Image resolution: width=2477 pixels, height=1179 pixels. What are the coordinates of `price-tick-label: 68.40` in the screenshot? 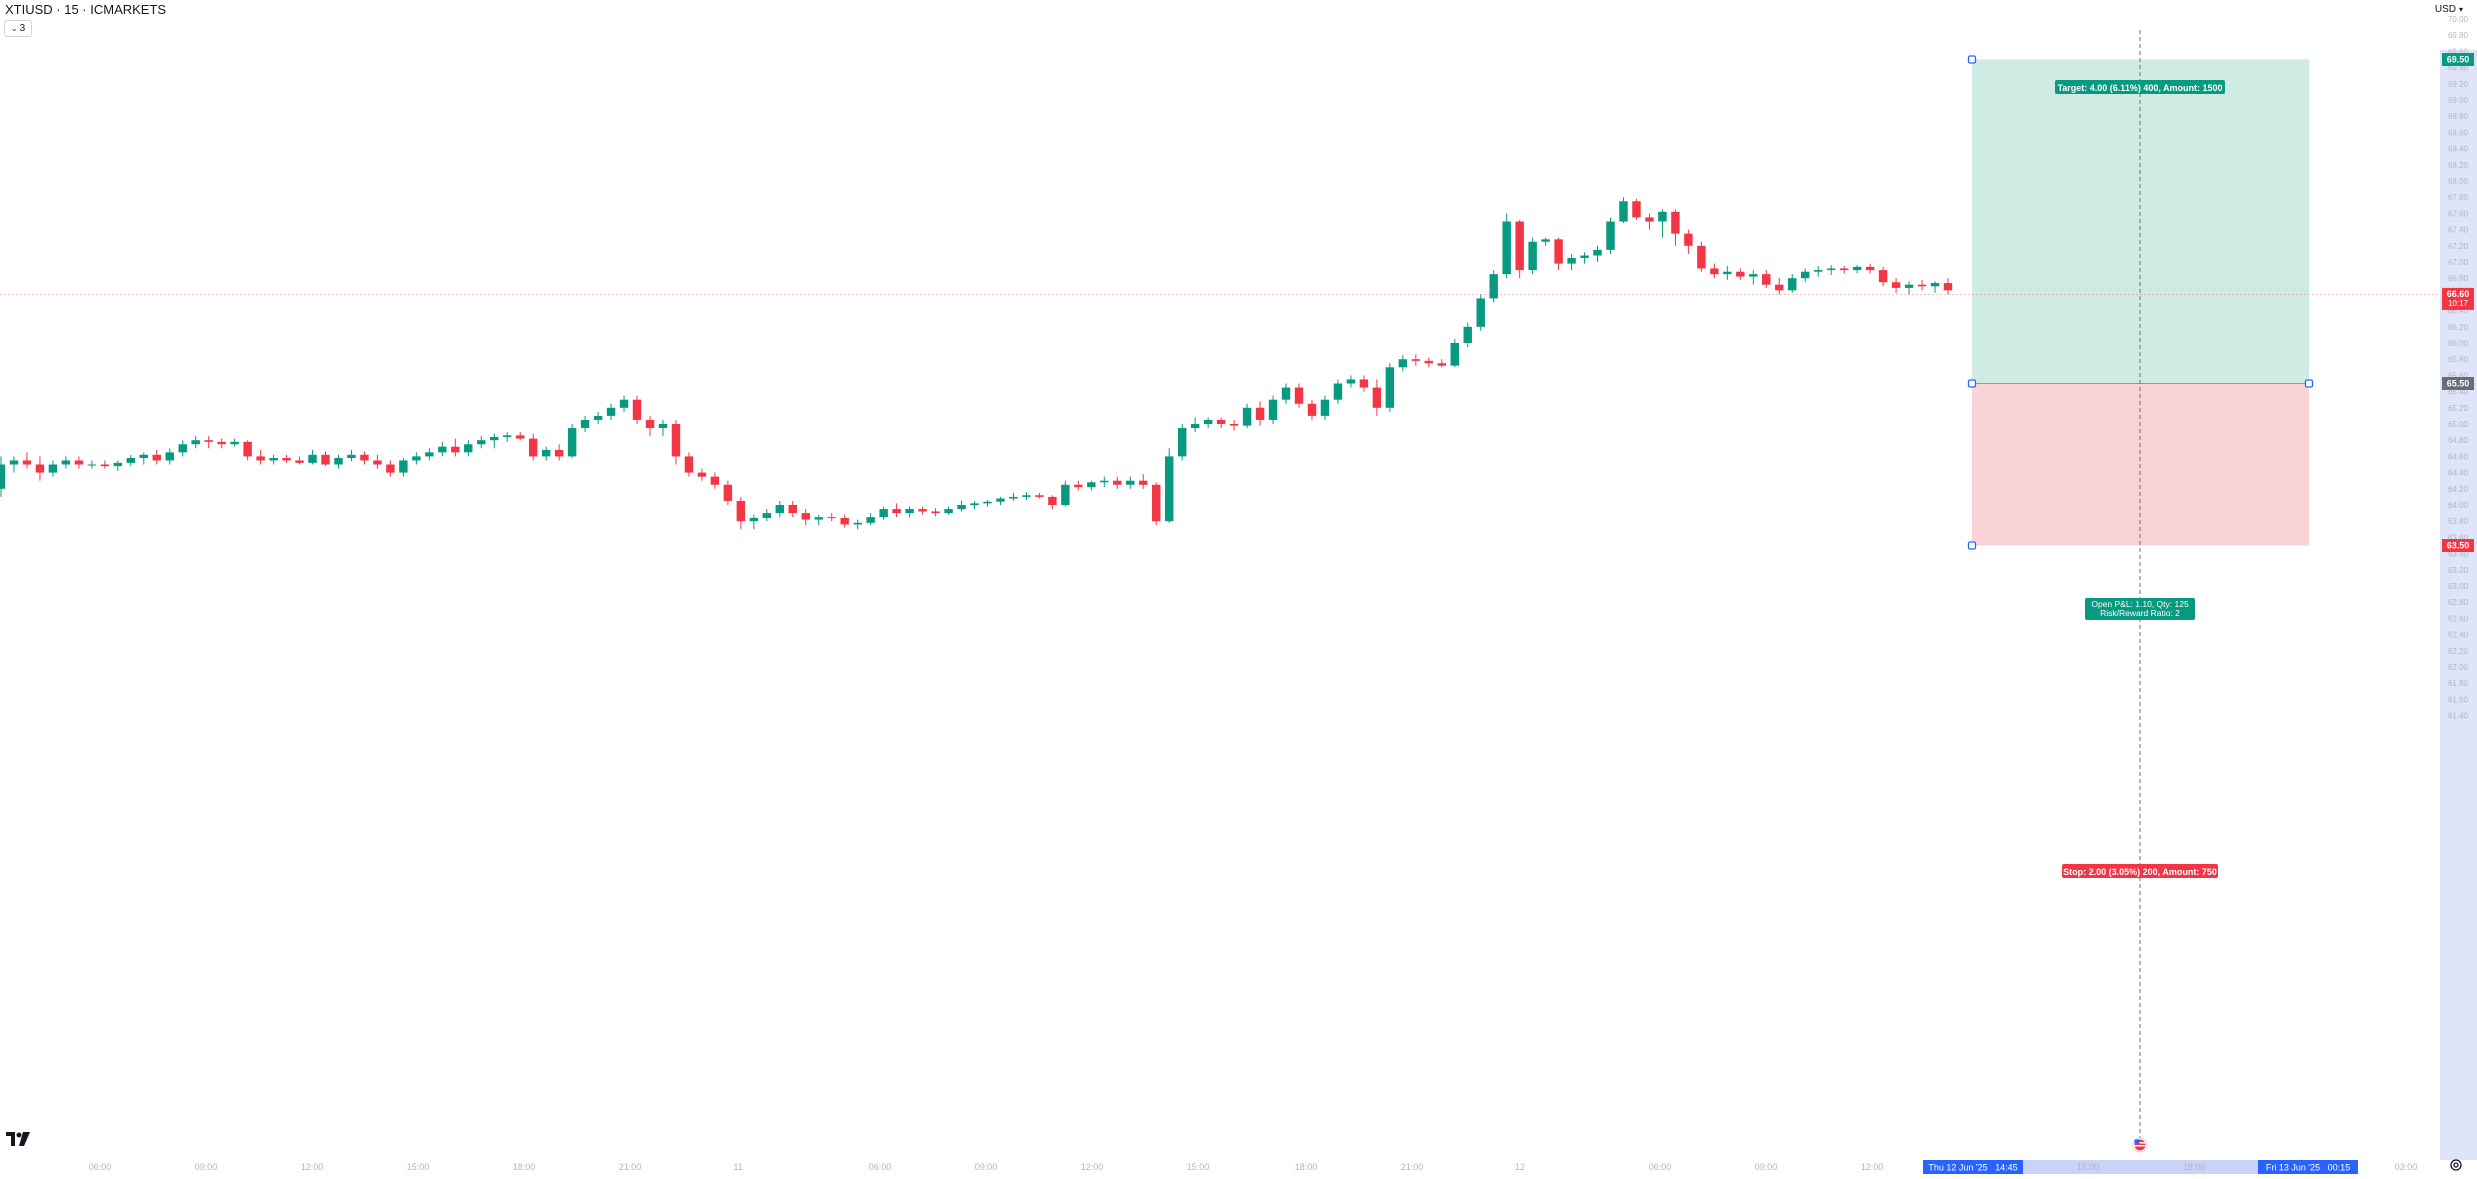 It's located at (2458, 149).